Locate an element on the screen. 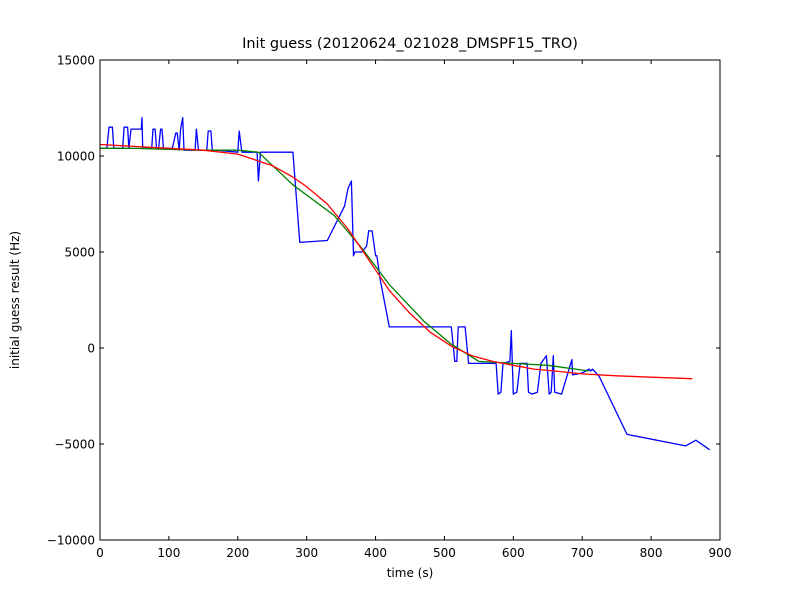 Image resolution: width=800 pixels, height=604 pixels. x-tick-label: 300 is located at coordinates (306, 553).